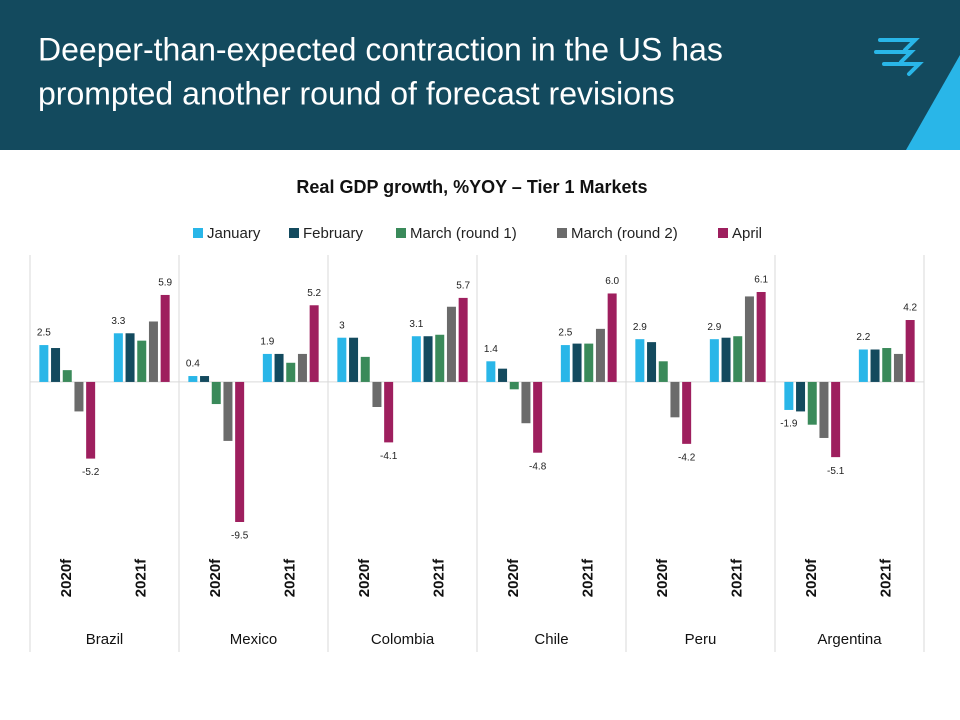  Describe the element at coordinates (624, 233) in the screenshot. I see `legend-label: March (round 2)` at that location.